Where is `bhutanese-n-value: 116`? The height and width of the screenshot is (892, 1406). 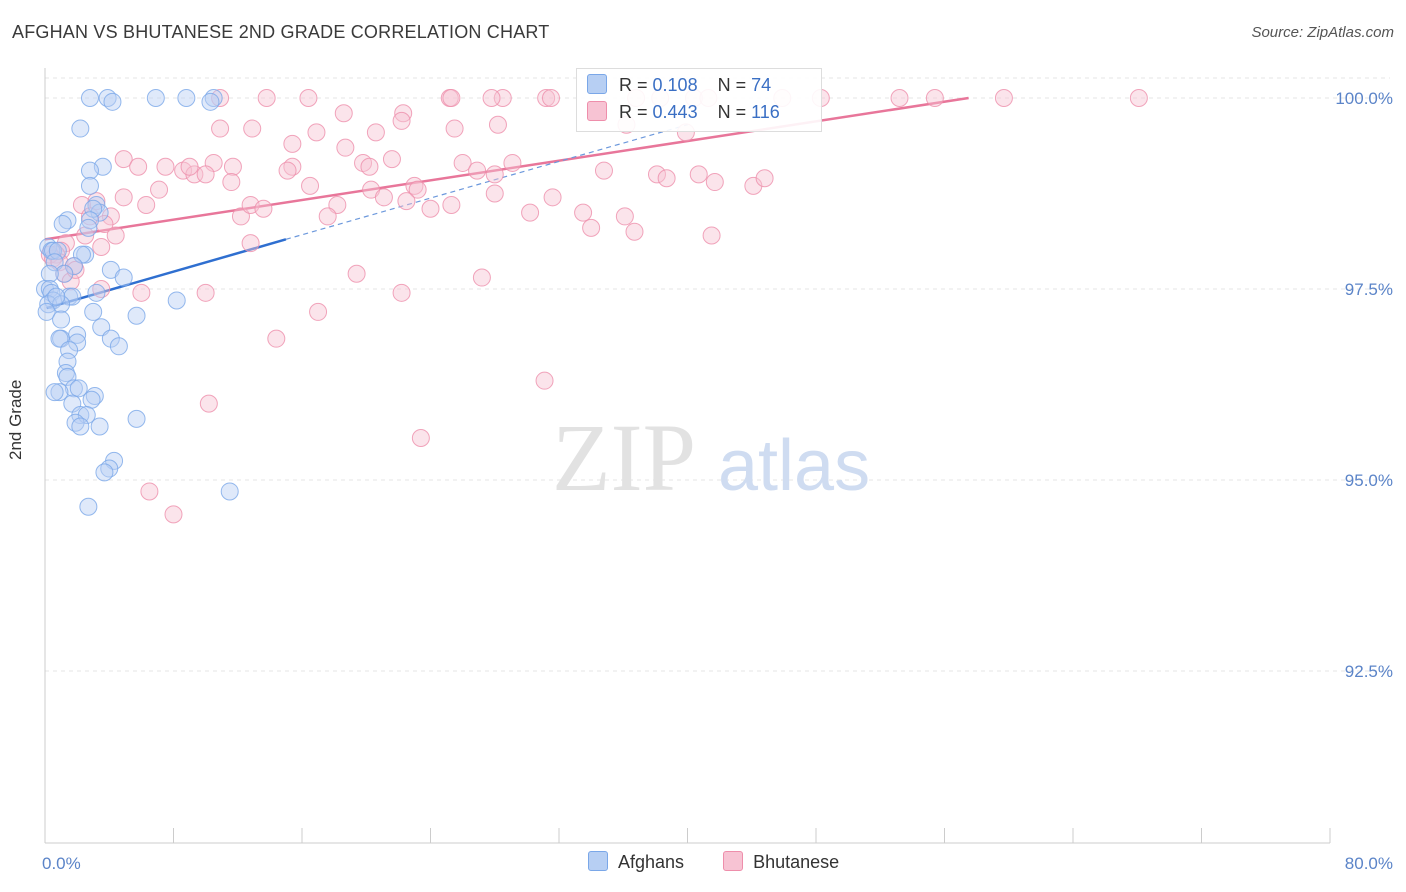
bhutanese-n-value: 116 is located at coordinates (765, 112).